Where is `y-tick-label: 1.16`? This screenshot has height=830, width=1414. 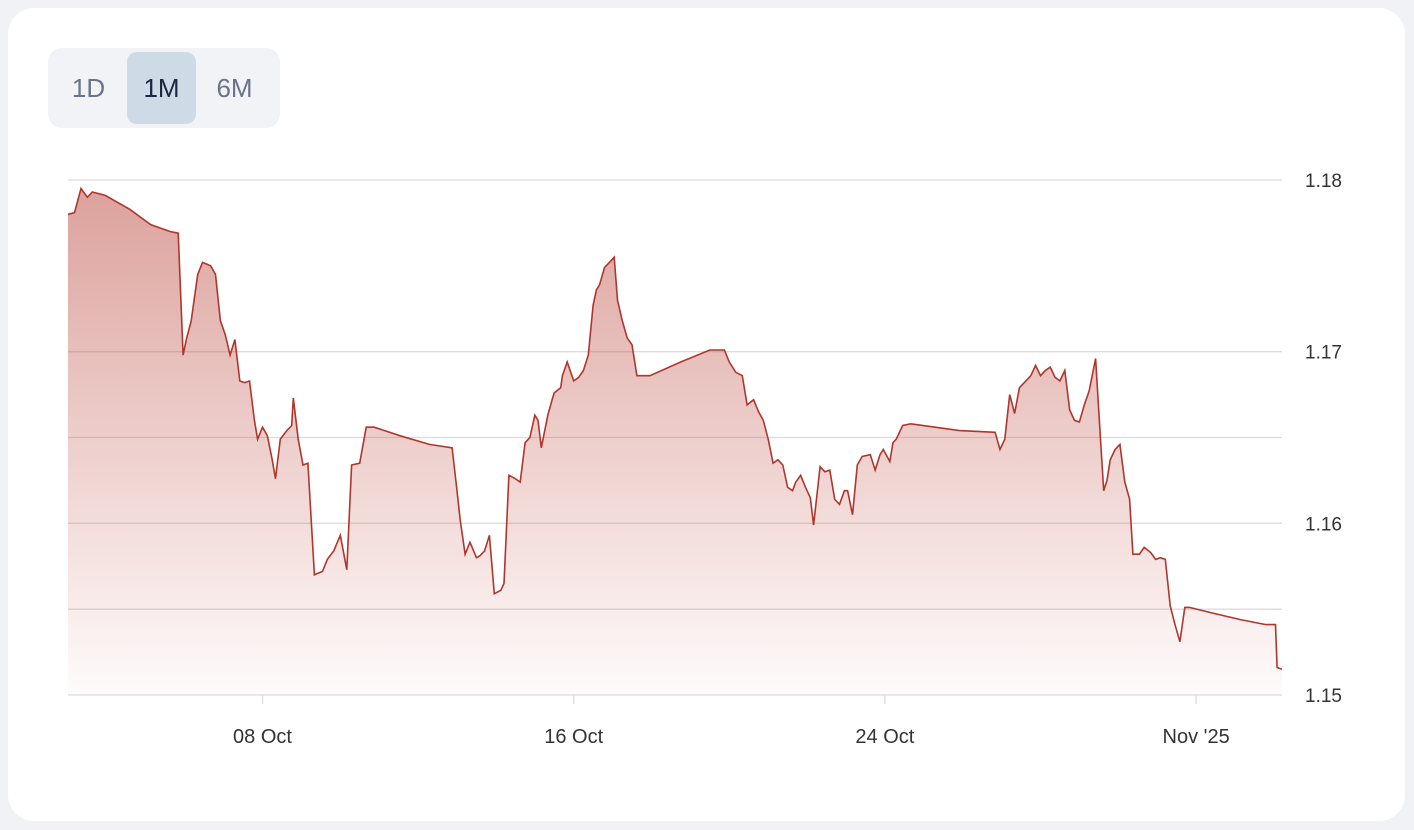 y-tick-label: 1.16 is located at coordinates (1323, 524).